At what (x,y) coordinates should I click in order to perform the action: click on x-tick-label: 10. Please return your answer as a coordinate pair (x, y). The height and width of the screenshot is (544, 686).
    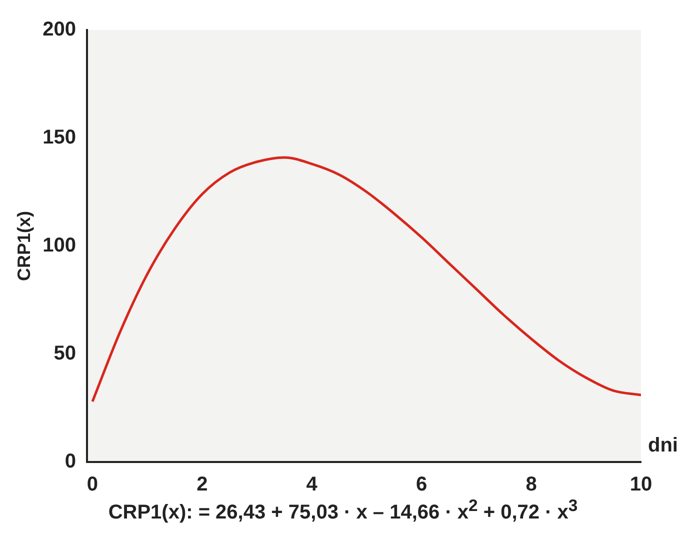
    Looking at the image, I should click on (641, 485).